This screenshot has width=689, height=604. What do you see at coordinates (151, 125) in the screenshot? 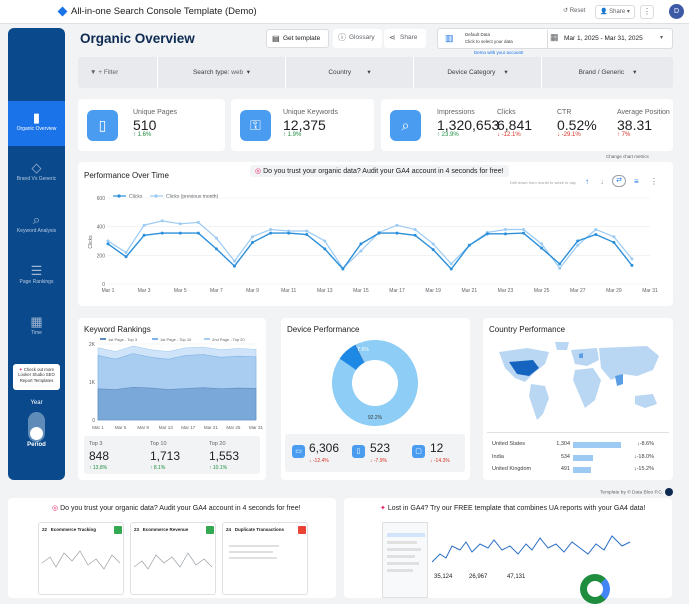
I see `kpi-card-unique-pages: ▯ Unique Pages 510 ↑ 1.6%` at bounding box center [151, 125].